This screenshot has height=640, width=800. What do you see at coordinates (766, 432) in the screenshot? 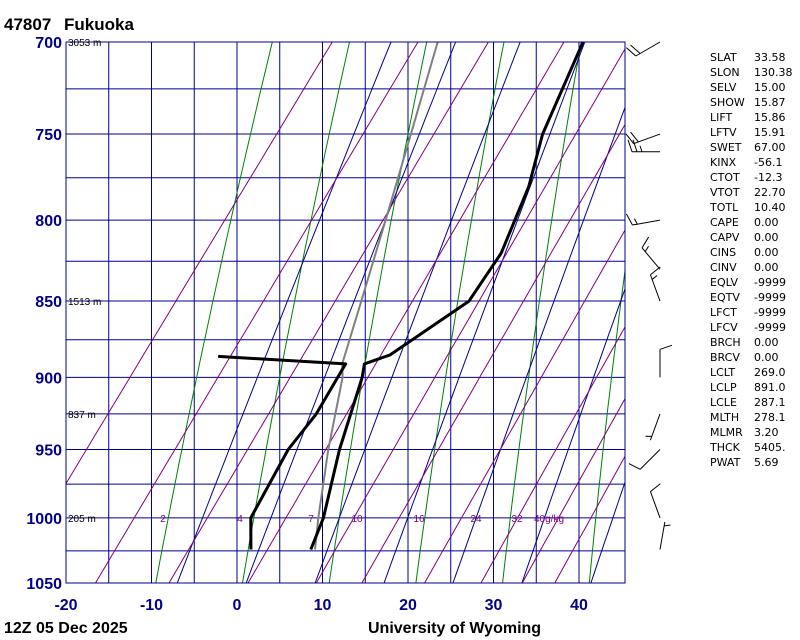
I see `index-value: 3.20` at bounding box center [766, 432].